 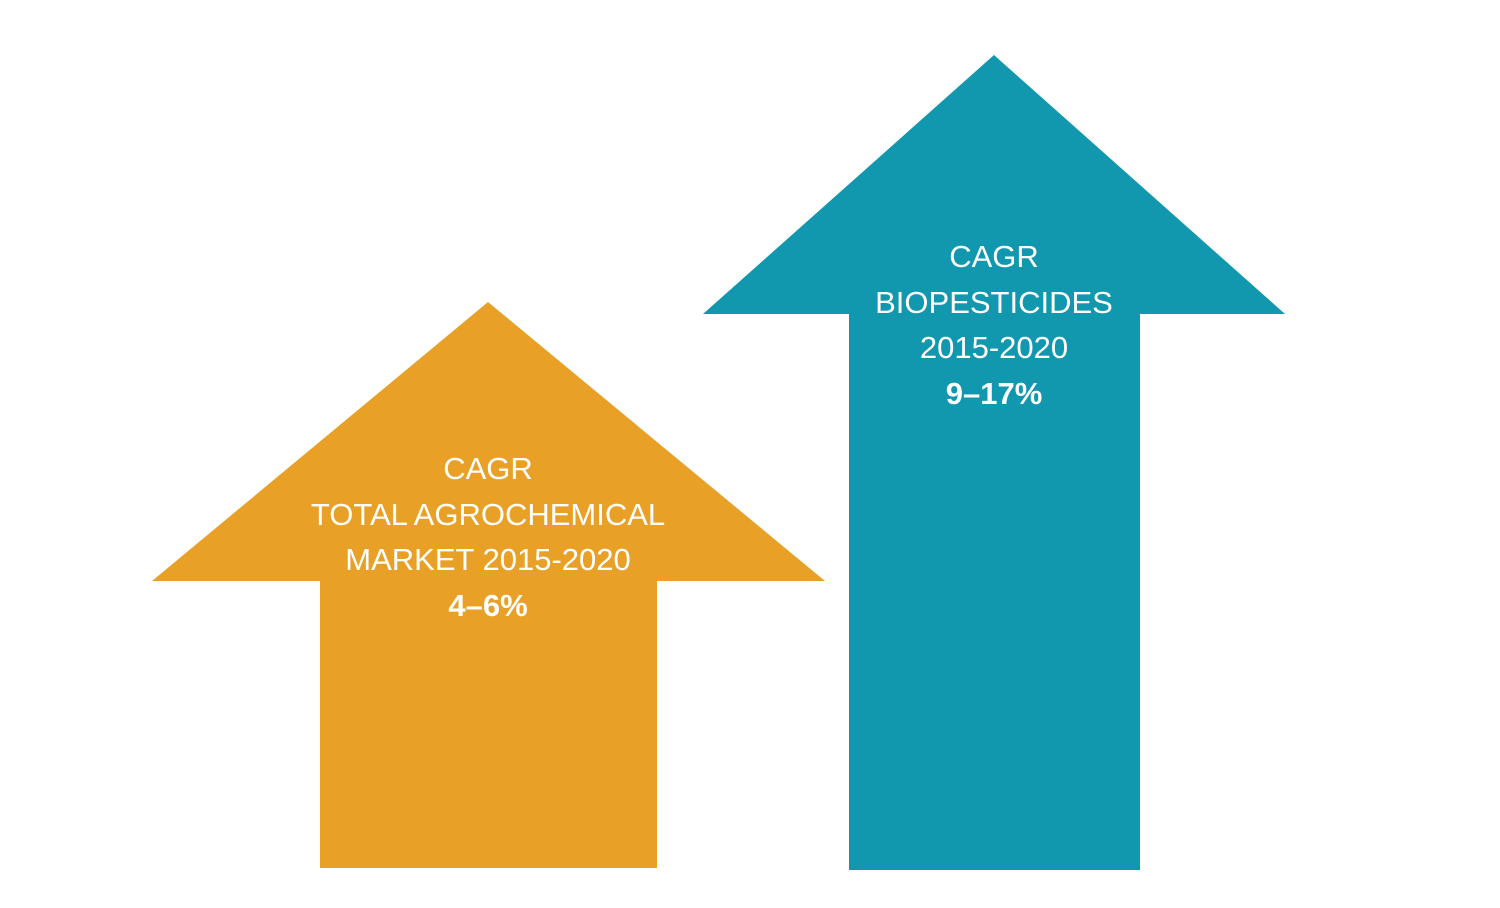 I want to click on biopesticides-market-label: BIOPESTICIDES, so click(x=994, y=302).